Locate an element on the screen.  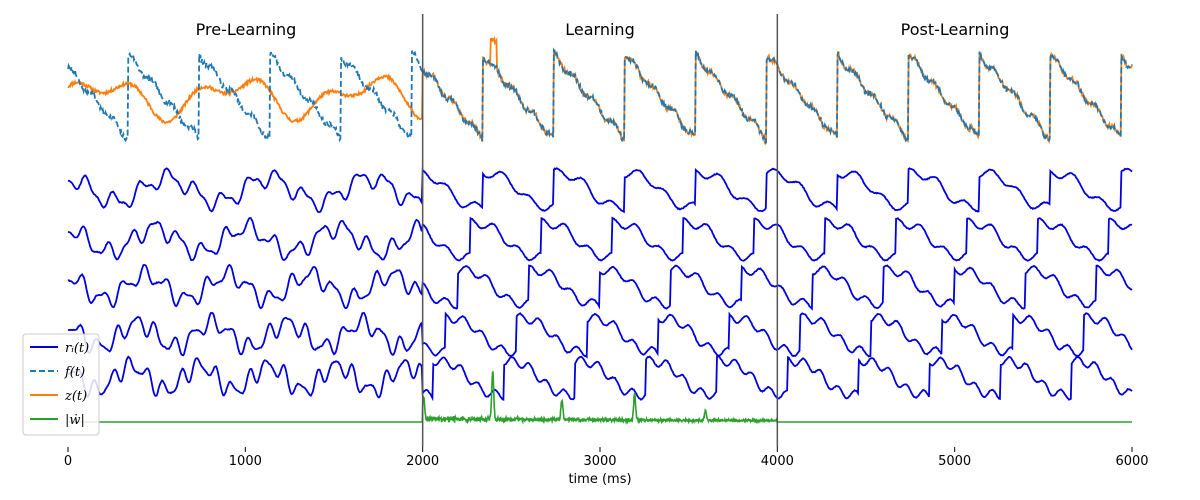
x-tick-label-2: 2000 is located at coordinates (422, 461).